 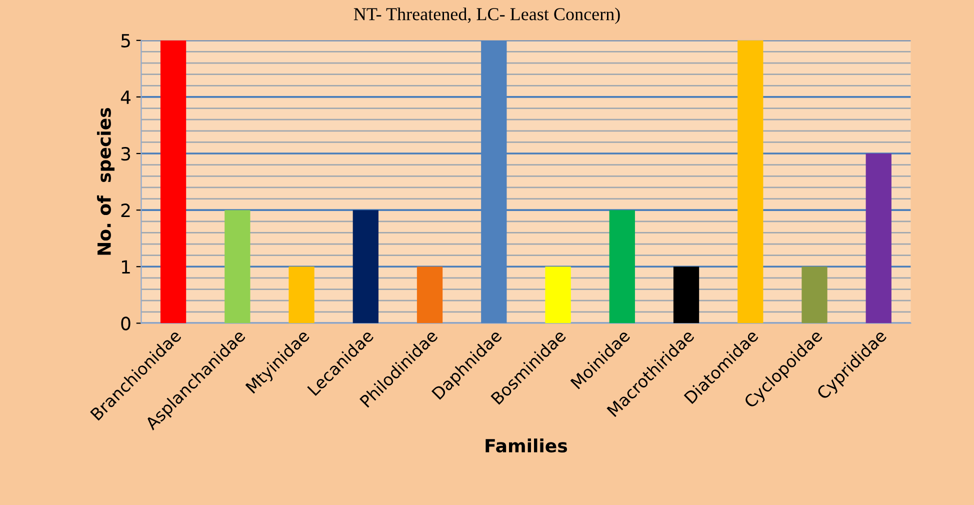 What do you see at coordinates (125, 210) in the screenshot?
I see `y-tick-label: 2` at bounding box center [125, 210].